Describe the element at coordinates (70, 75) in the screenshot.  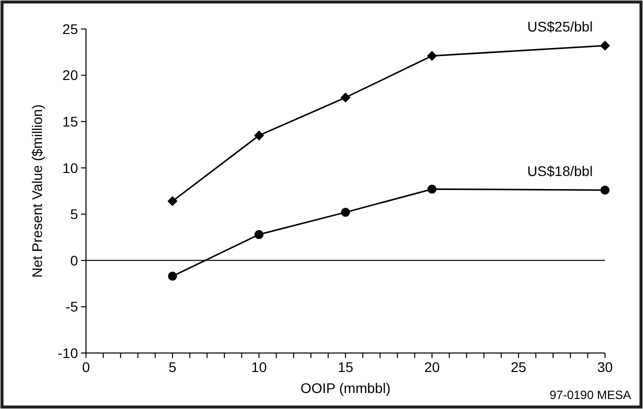
I see `y-tick-label: 20` at that location.